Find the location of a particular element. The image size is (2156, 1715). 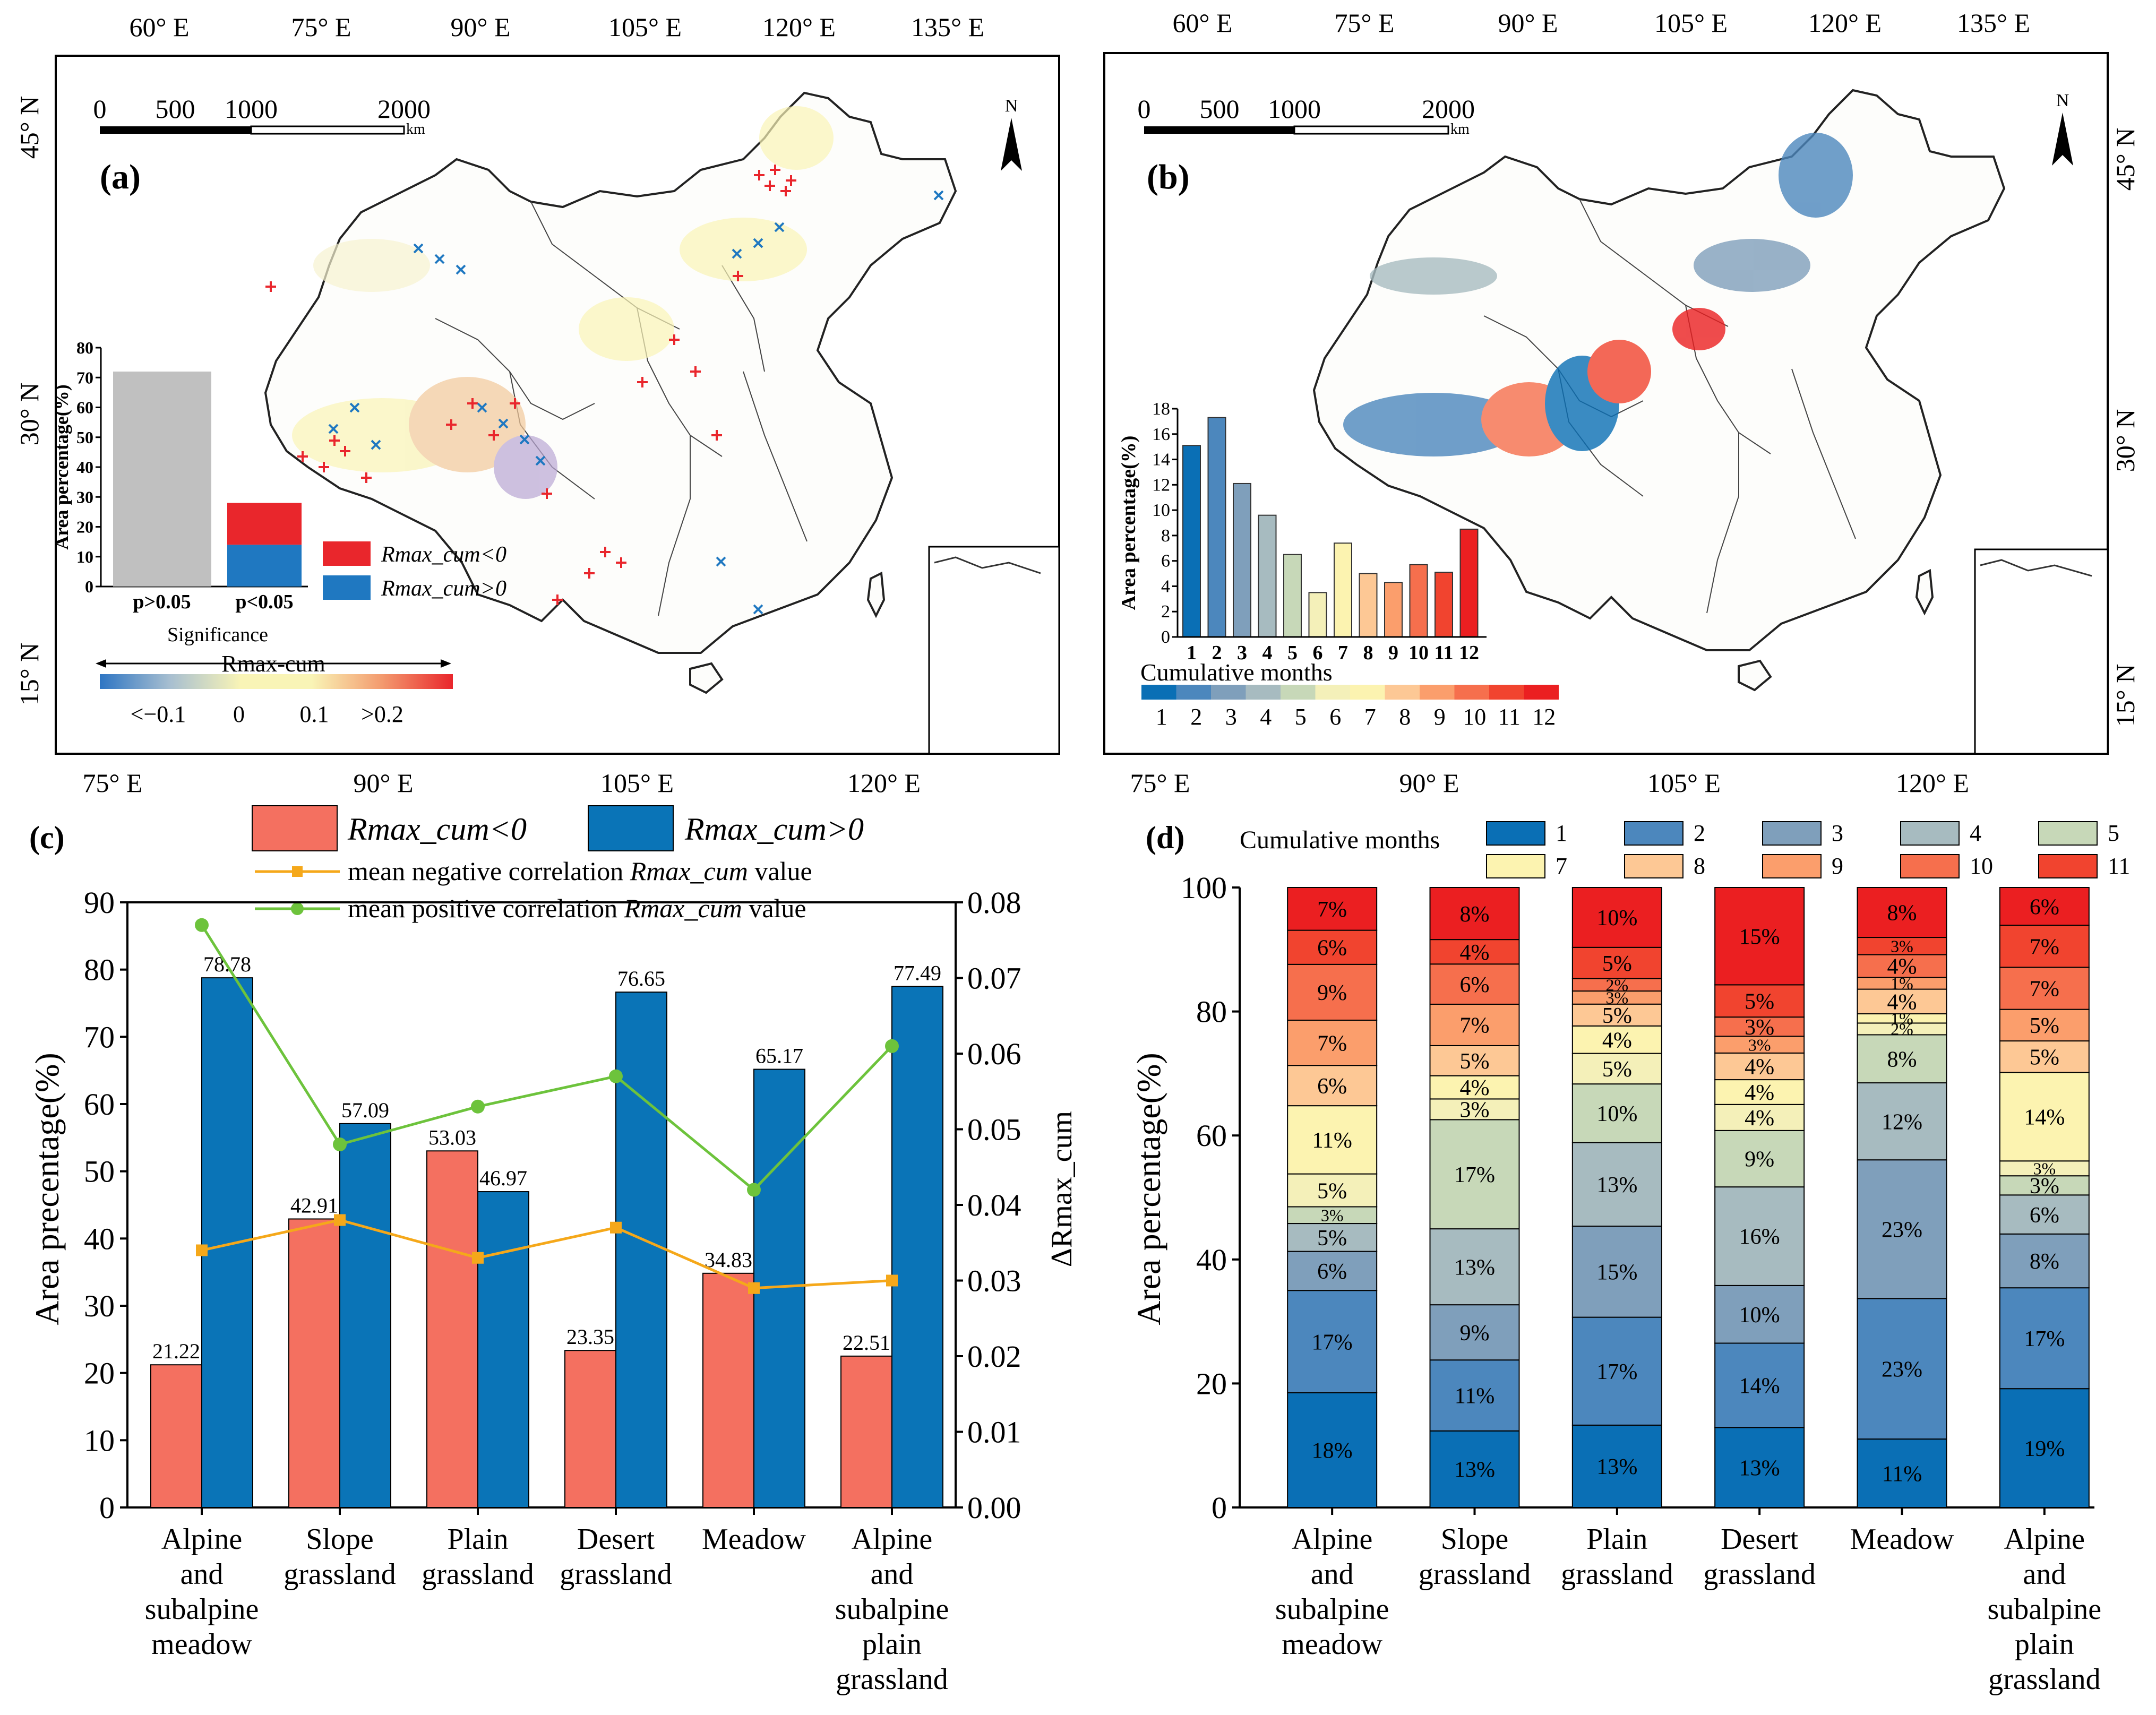

legend-c-text-negative-prefix: mean negative correlation is located at coordinates (489, 871).